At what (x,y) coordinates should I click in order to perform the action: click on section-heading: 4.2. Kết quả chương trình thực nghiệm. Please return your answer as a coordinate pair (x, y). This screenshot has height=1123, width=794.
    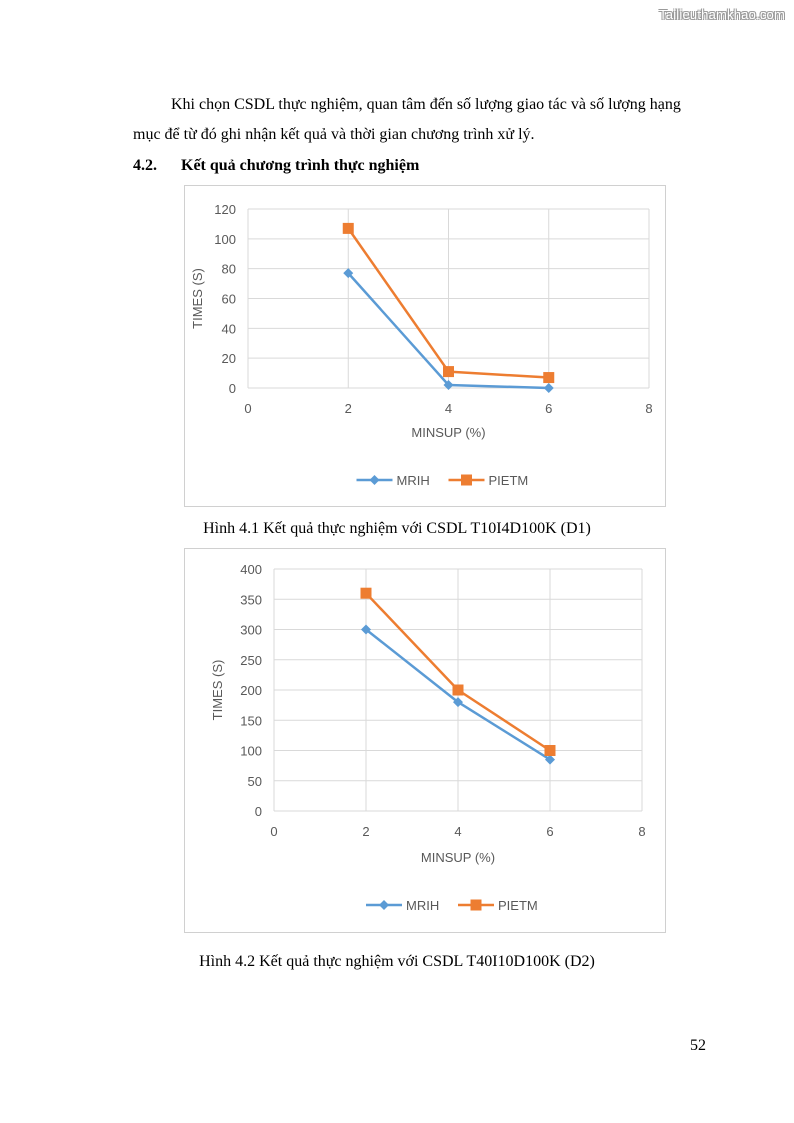
    Looking at the image, I should click on (276, 166).